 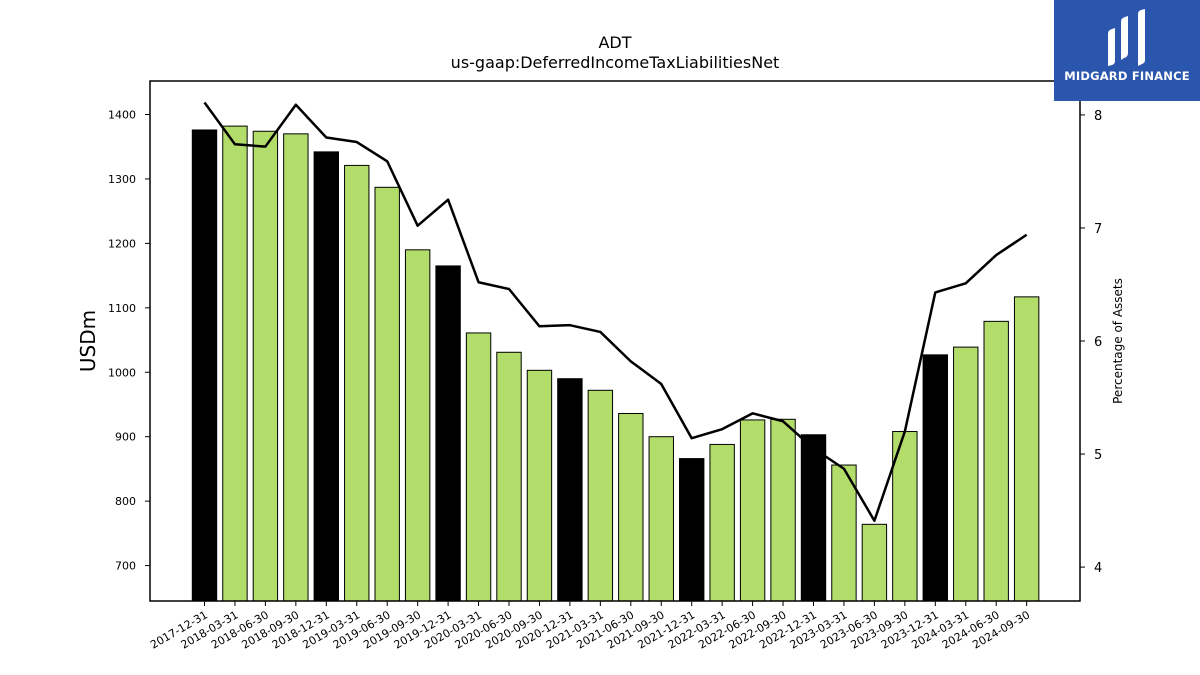 What do you see at coordinates (1126, 37) in the screenshot?
I see `midgard-logo-icon` at bounding box center [1126, 37].